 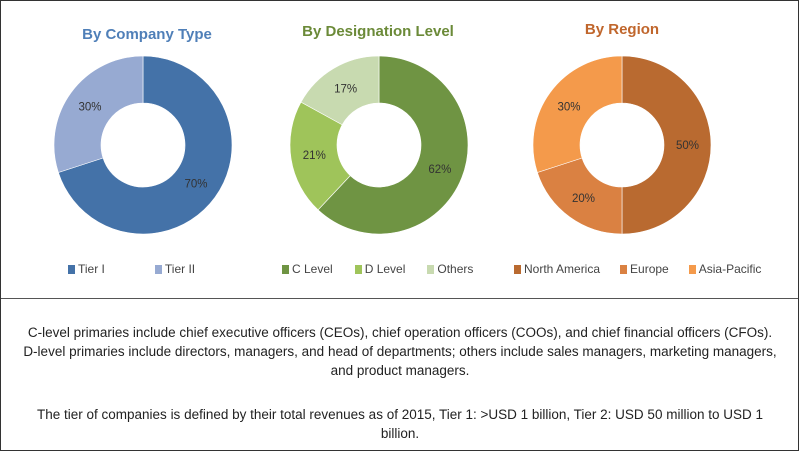 What do you see at coordinates (314, 156) in the screenshot?
I see `data-label: 21%` at bounding box center [314, 156].